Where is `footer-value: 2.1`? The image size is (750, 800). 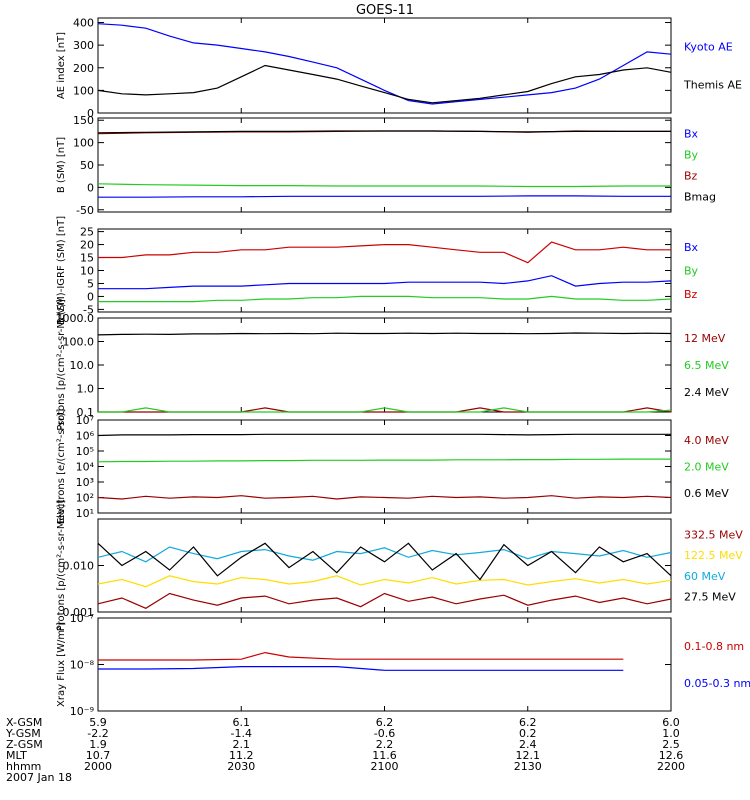 footer-value: 2.1 is located at coordinates (242, 744).